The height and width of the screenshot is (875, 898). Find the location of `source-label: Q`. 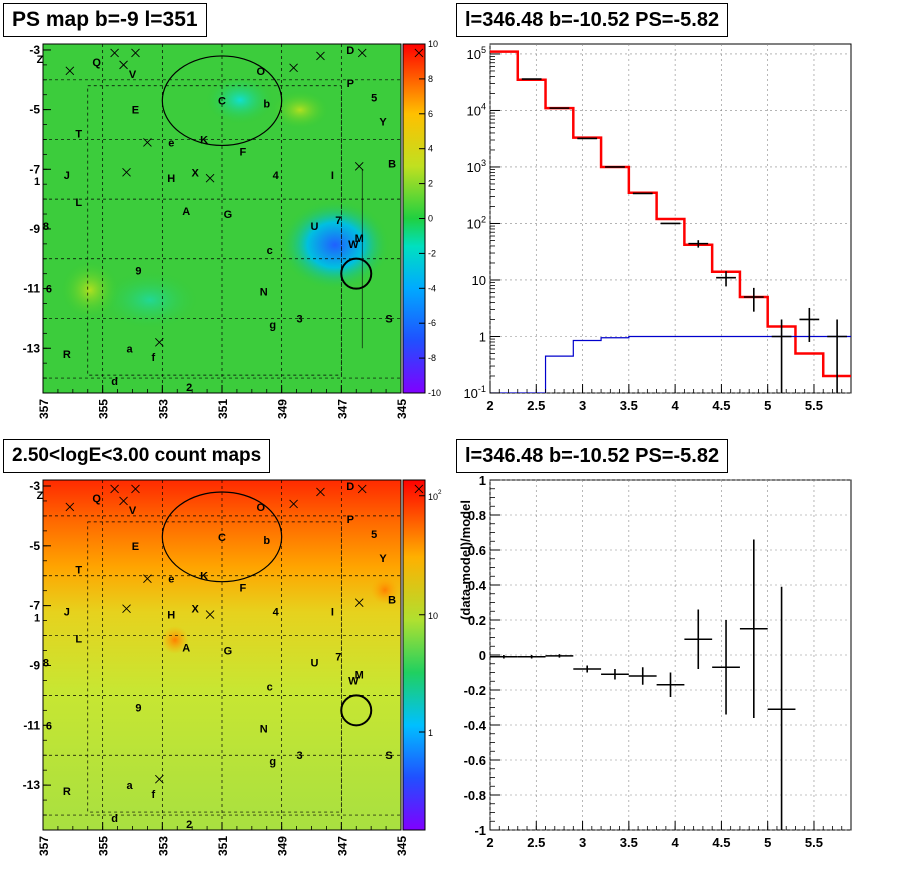

source-label: Q is located at coordinates (96, 499).